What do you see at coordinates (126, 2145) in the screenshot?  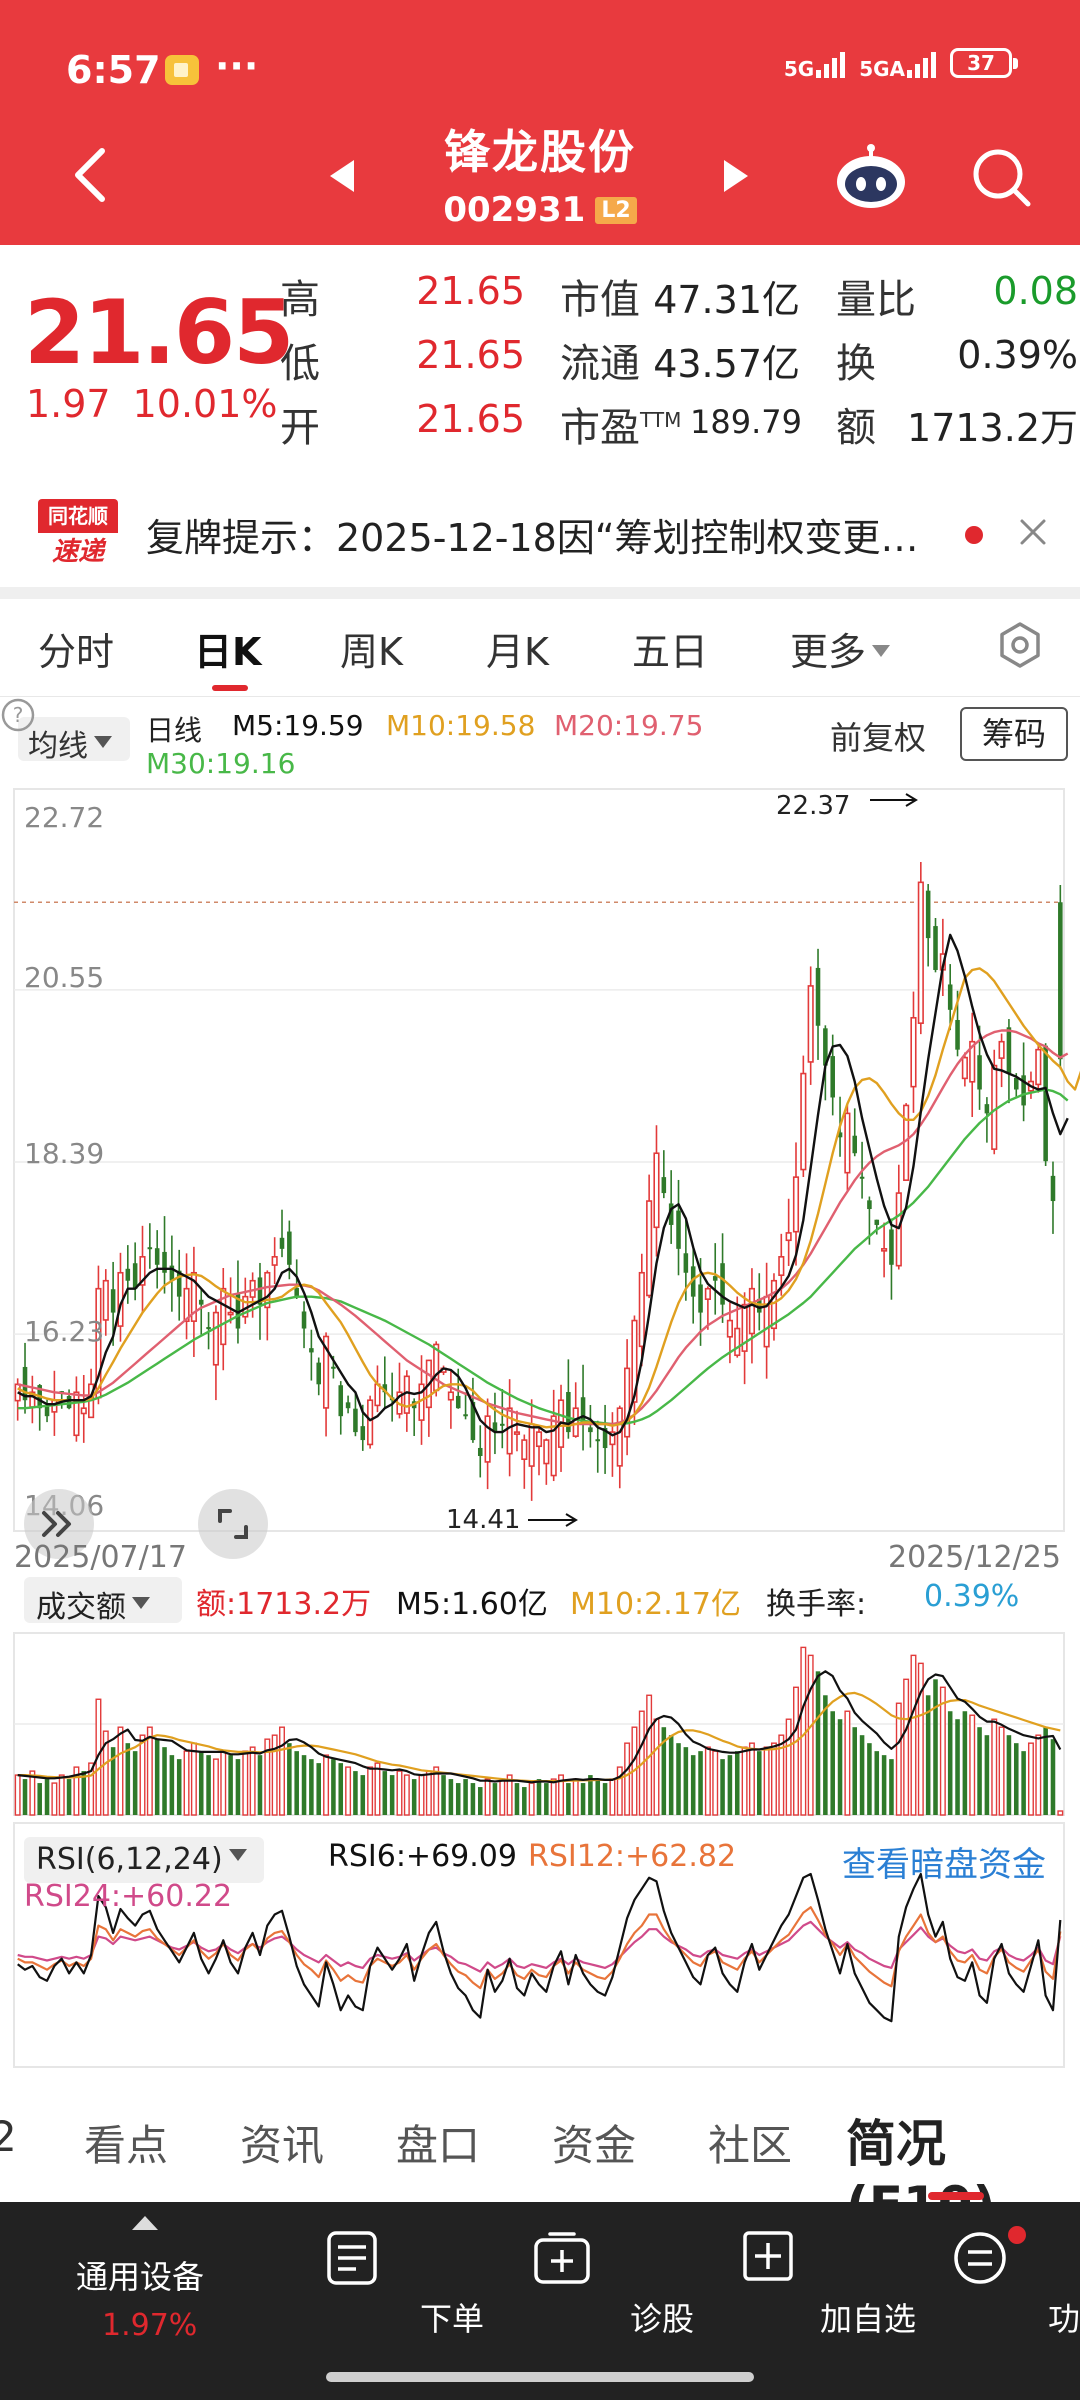 I see `info-tab-highlights: 看点` at bounding box center [126, 2145].